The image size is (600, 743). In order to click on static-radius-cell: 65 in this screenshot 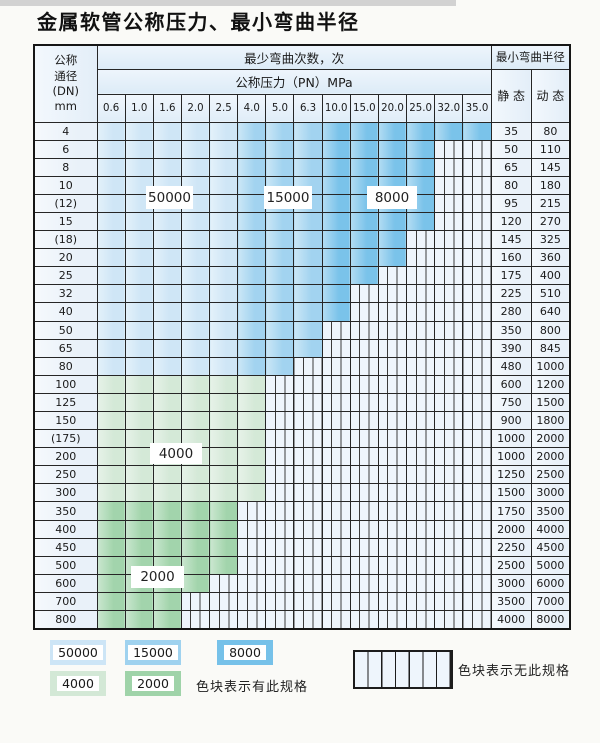, I will do `click(511, 167)`.